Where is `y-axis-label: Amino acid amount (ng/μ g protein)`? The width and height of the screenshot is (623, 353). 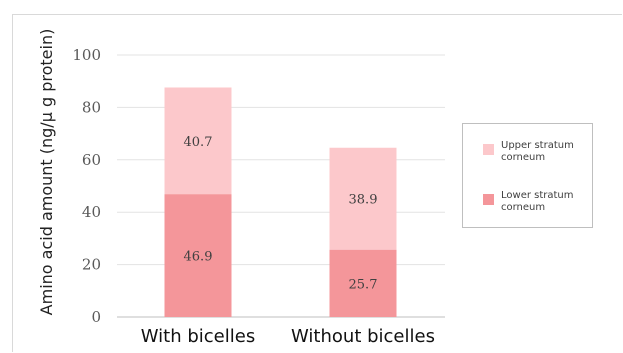
y-axis-label: Amino acid amount (ng/μ g protein) is located at coordinates (46, 172).